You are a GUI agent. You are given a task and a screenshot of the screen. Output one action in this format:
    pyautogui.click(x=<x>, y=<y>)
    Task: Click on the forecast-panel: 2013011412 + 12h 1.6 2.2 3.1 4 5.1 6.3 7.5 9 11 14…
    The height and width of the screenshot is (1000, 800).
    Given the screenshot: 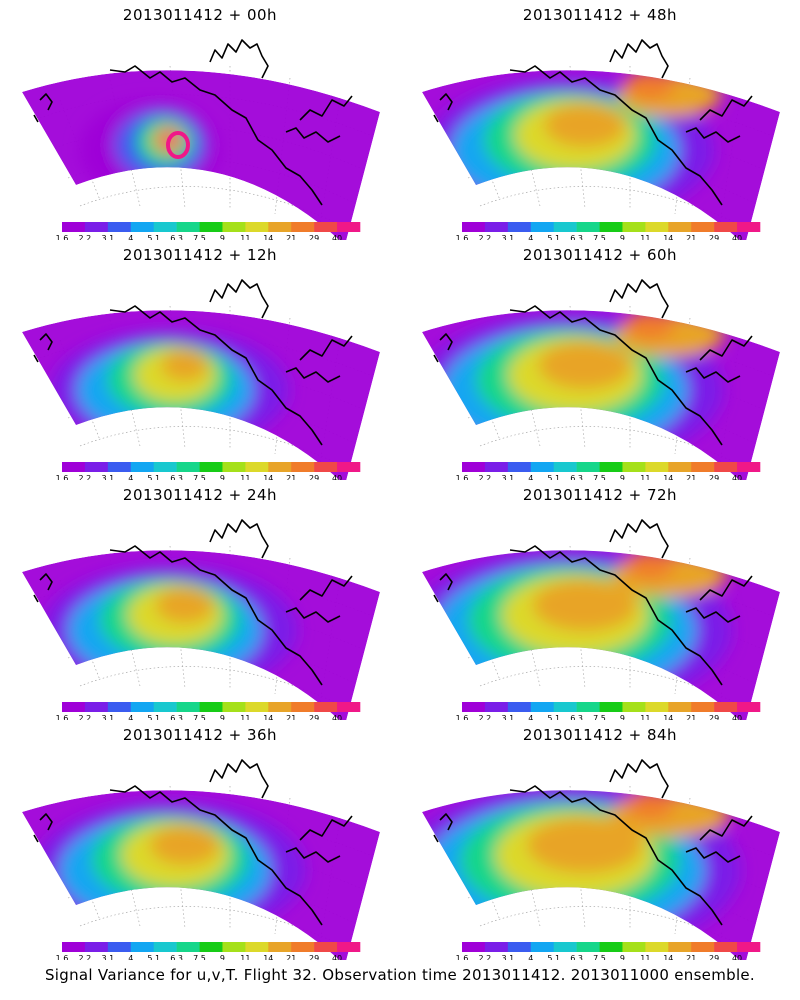 What is the action you would take?
    pyautogui.click(x=200, y=360)
    